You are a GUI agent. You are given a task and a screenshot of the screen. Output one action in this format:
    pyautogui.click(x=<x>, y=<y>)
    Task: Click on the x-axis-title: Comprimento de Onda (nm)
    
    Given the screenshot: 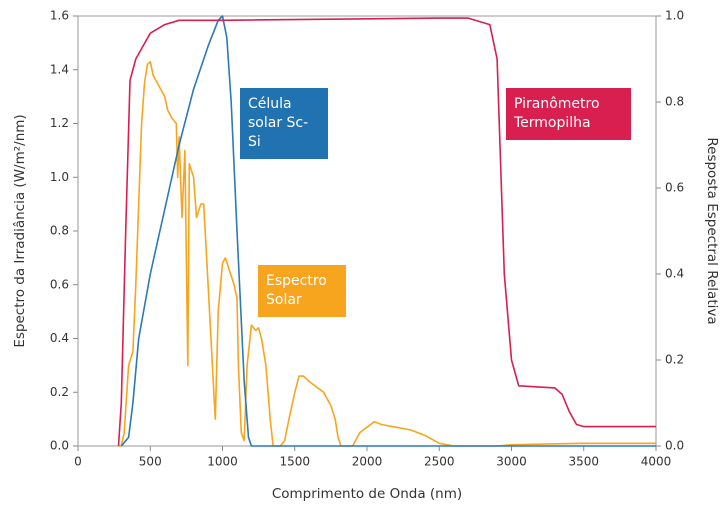 What is the action you would take?
    pyautogui.click(x=367, y=494)
    